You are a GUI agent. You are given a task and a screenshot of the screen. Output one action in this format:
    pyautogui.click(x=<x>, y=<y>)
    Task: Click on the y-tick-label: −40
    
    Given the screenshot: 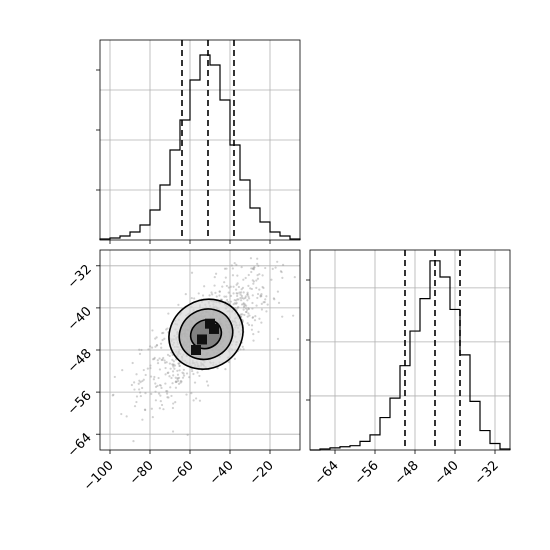 What is the action you would take?
    pyautogui.click(x=80, y=319)
    